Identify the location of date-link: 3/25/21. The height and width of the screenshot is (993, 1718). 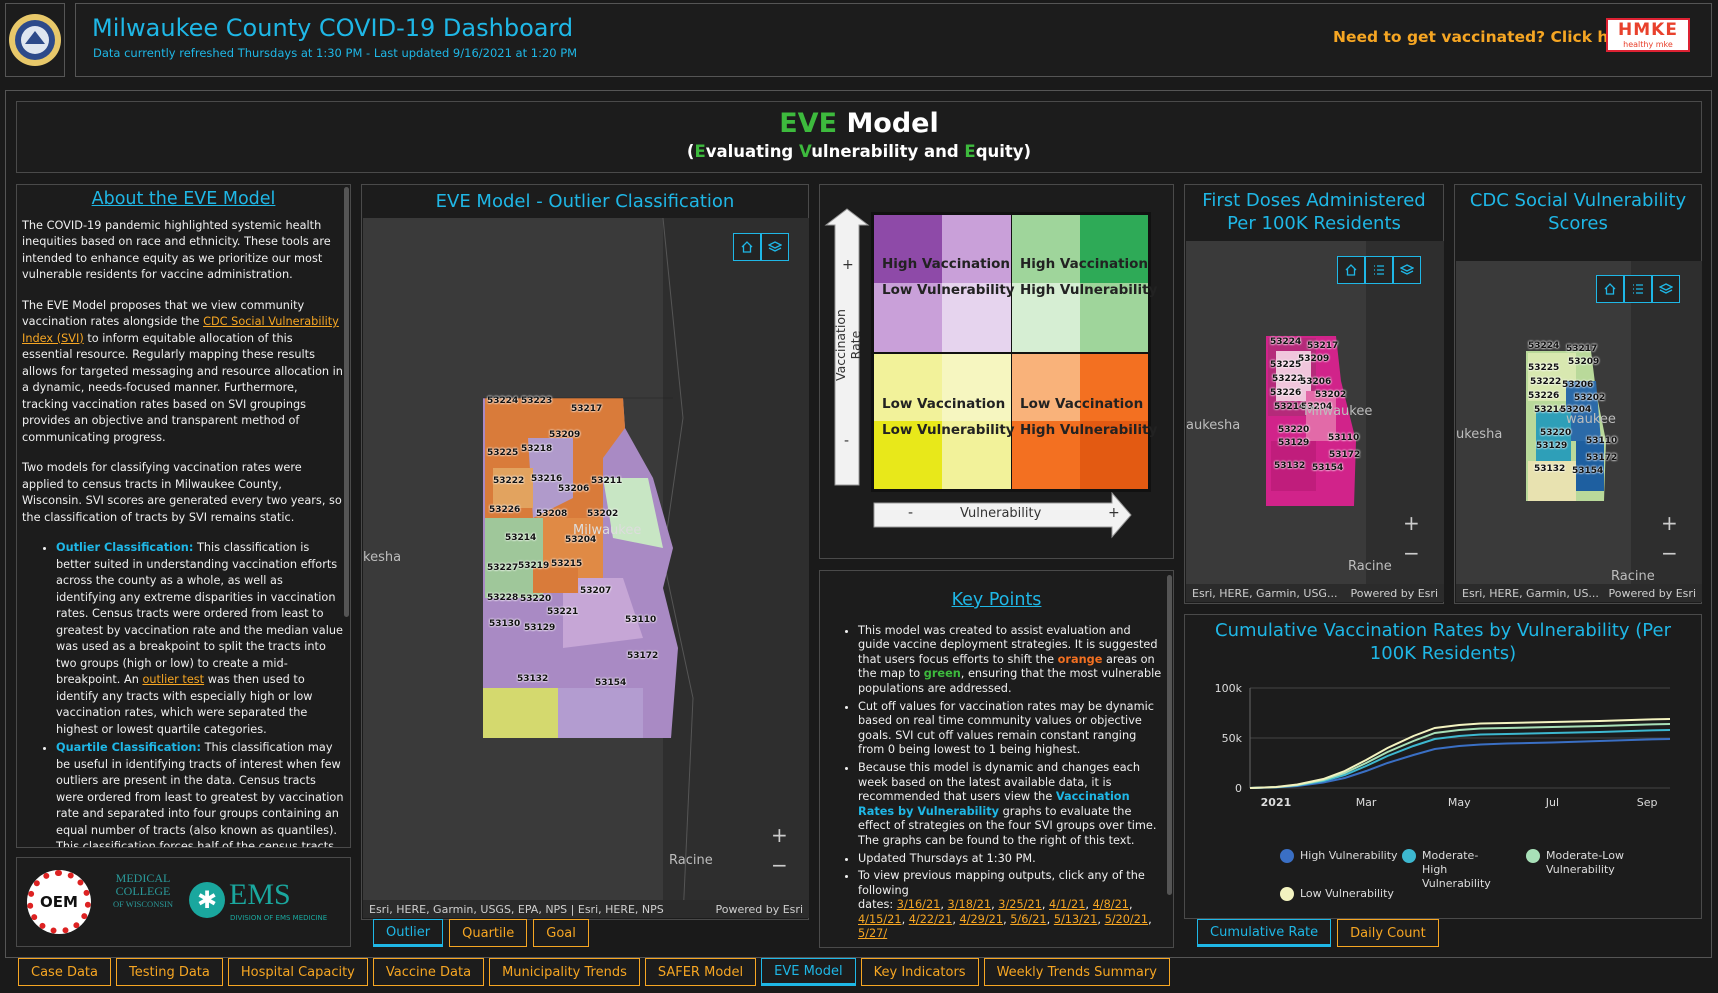
(1020, 905).